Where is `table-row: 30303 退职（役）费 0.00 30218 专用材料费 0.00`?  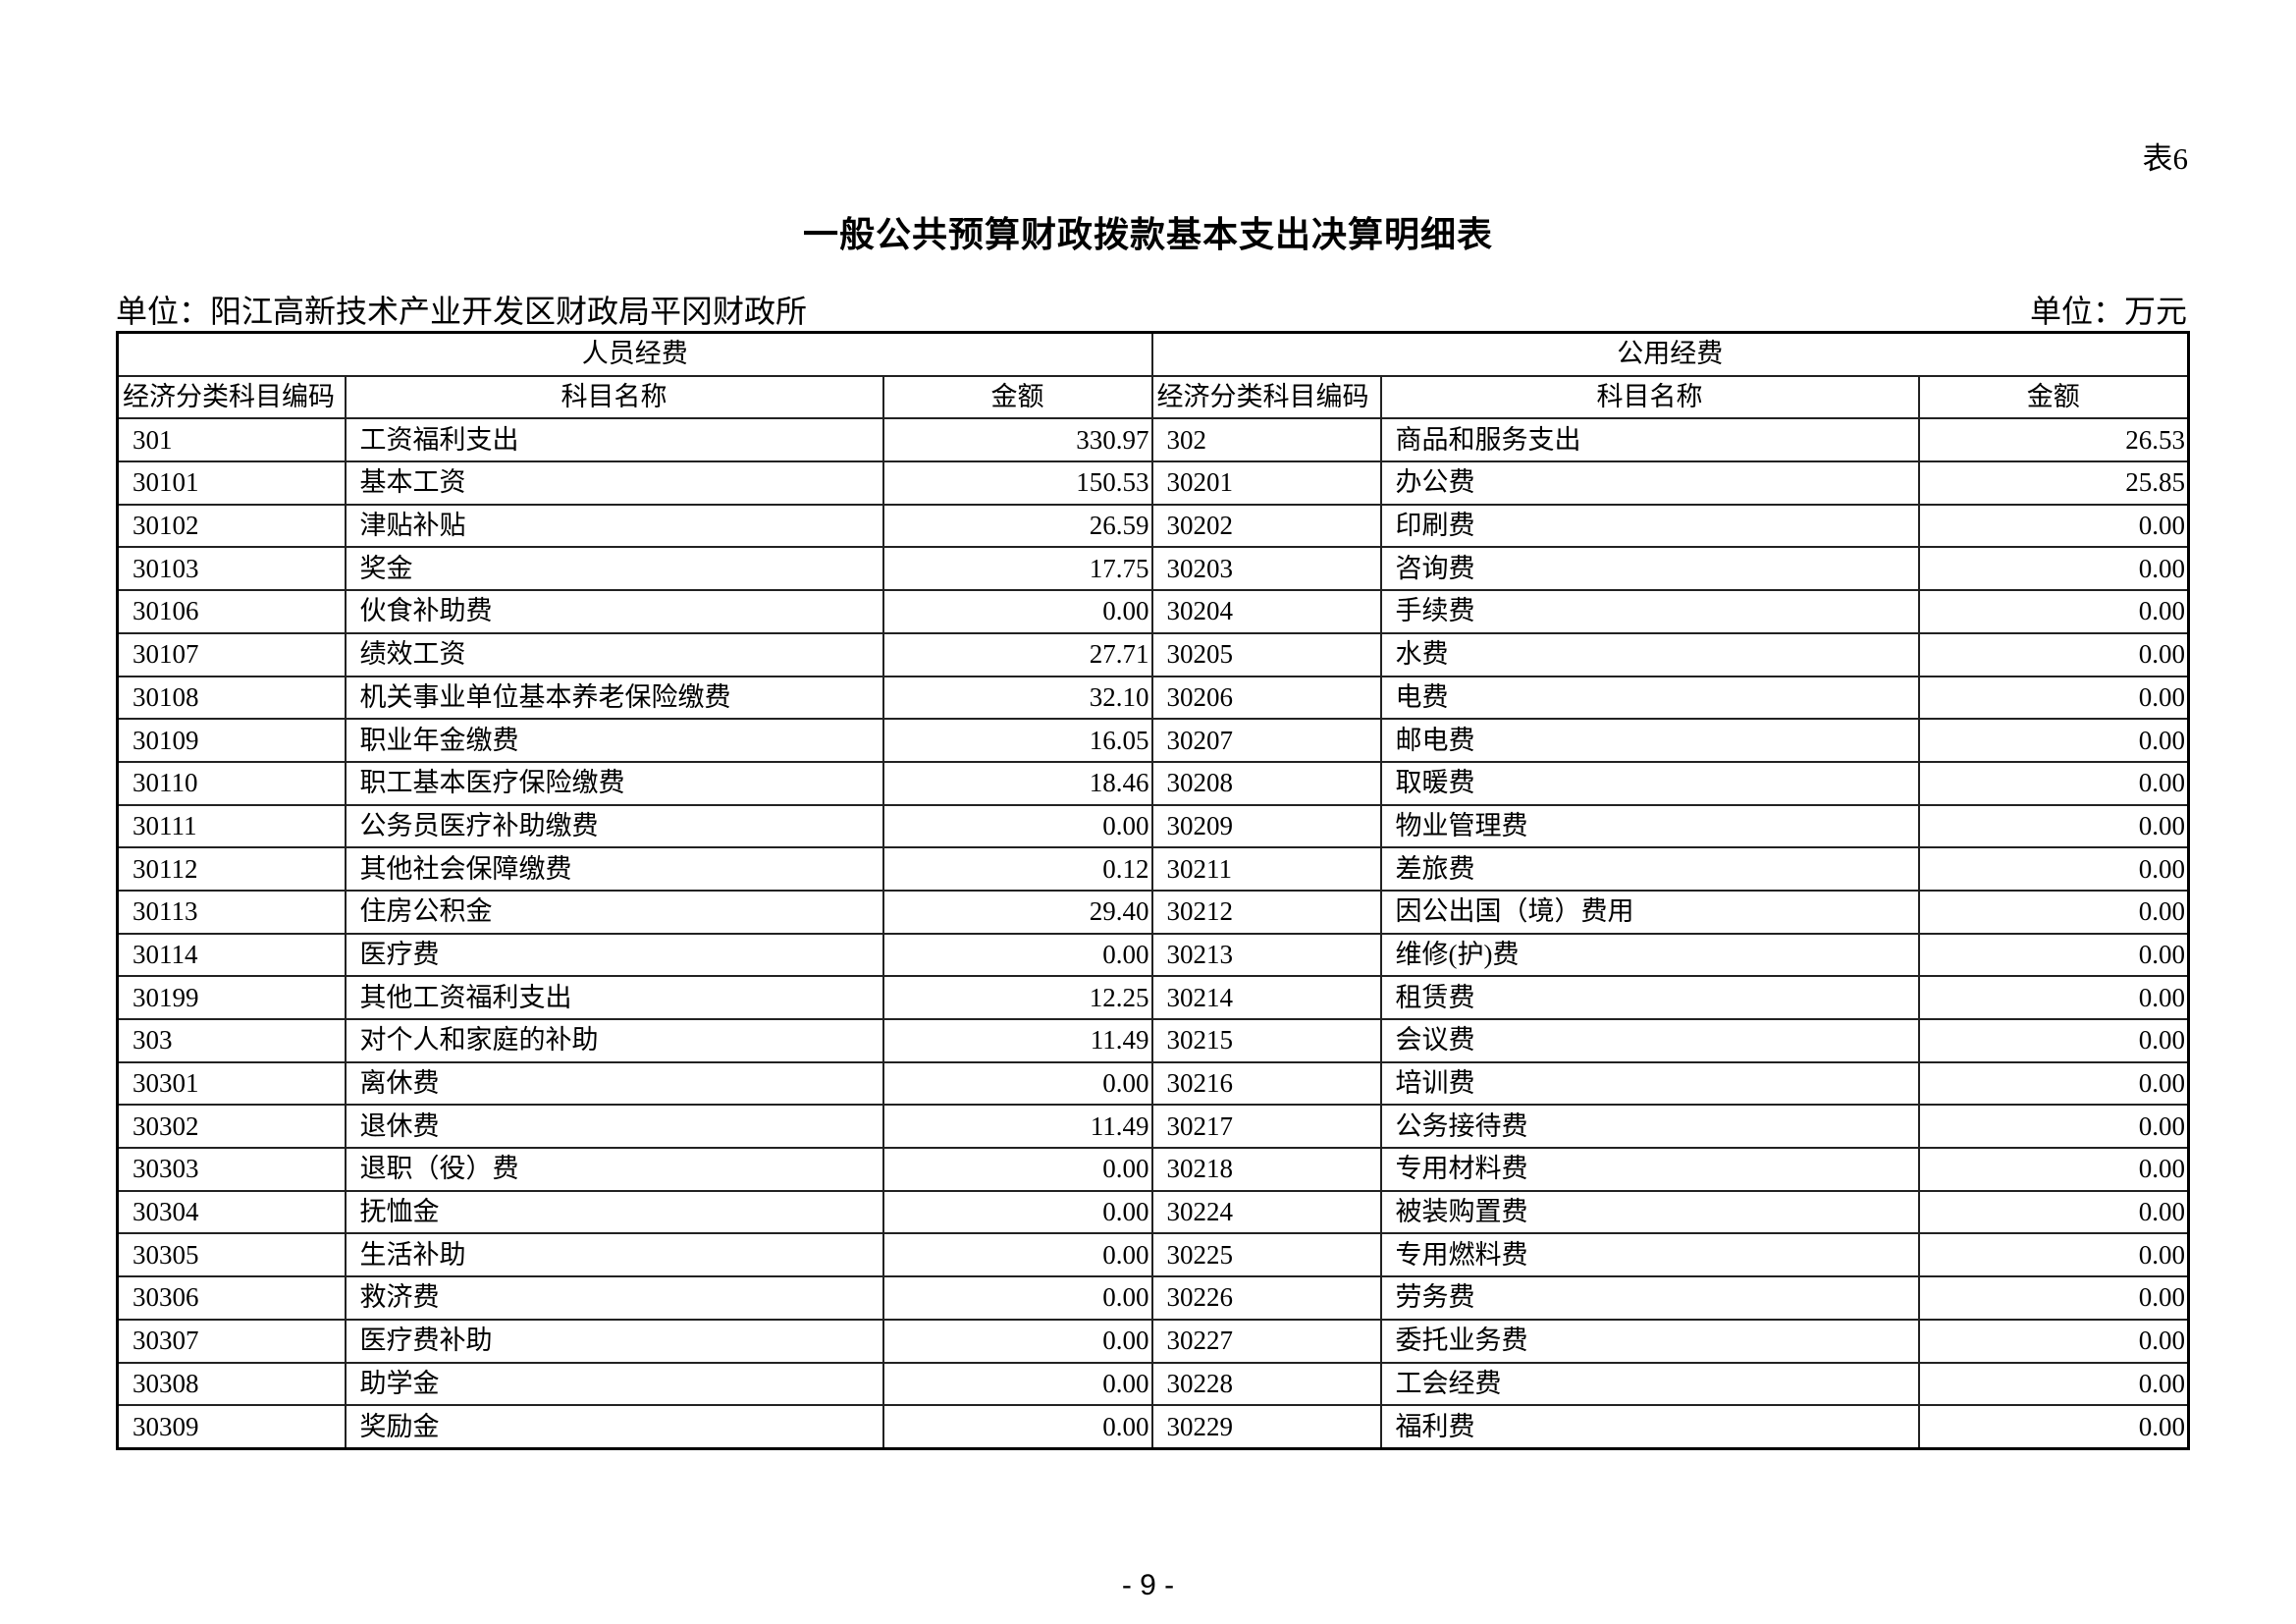 table-row: 30303 退职（役）费 0.00 30218 专用材料费 0.00 is located at coordinates (1153, 1169).